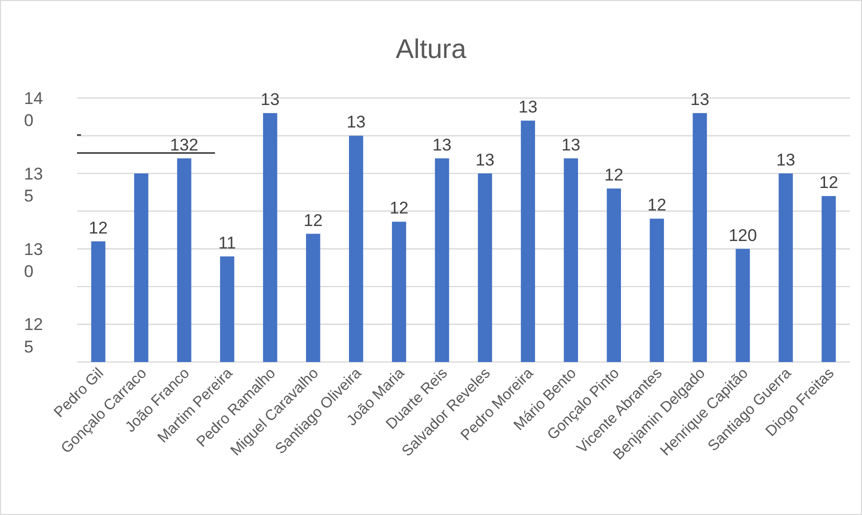  I want to click on annotation: 120, so click(742, 235).